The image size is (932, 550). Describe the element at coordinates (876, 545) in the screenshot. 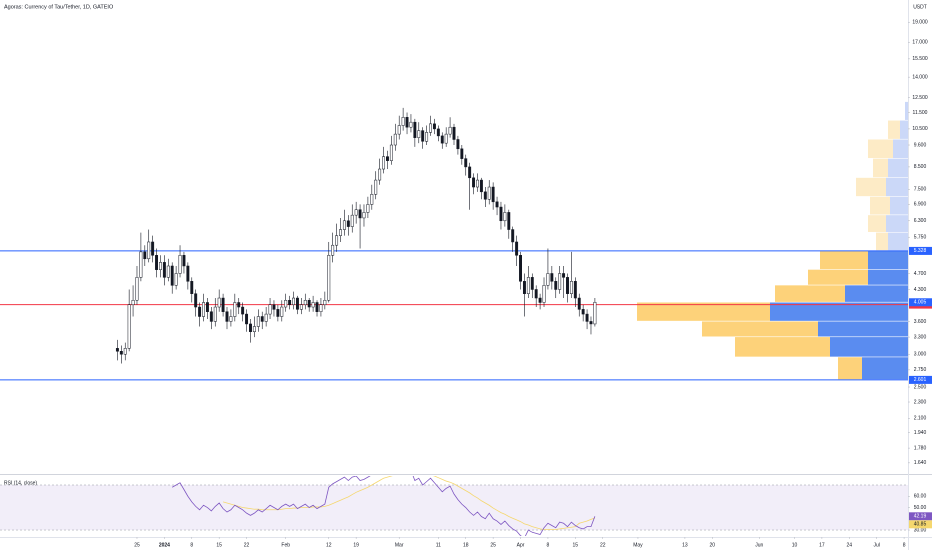

I see `x-tick-label: Jul` at that location.